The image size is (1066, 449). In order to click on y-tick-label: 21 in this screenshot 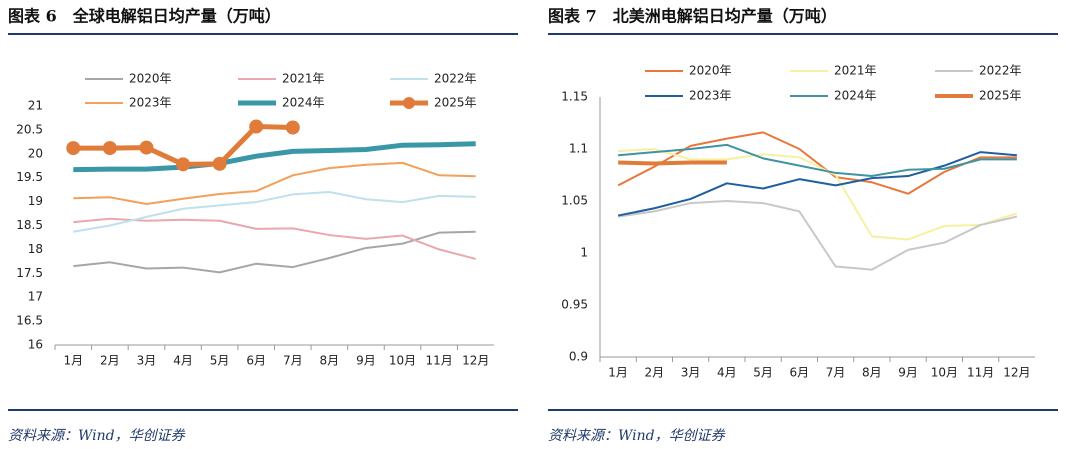, I will do `click(35, 106)`.